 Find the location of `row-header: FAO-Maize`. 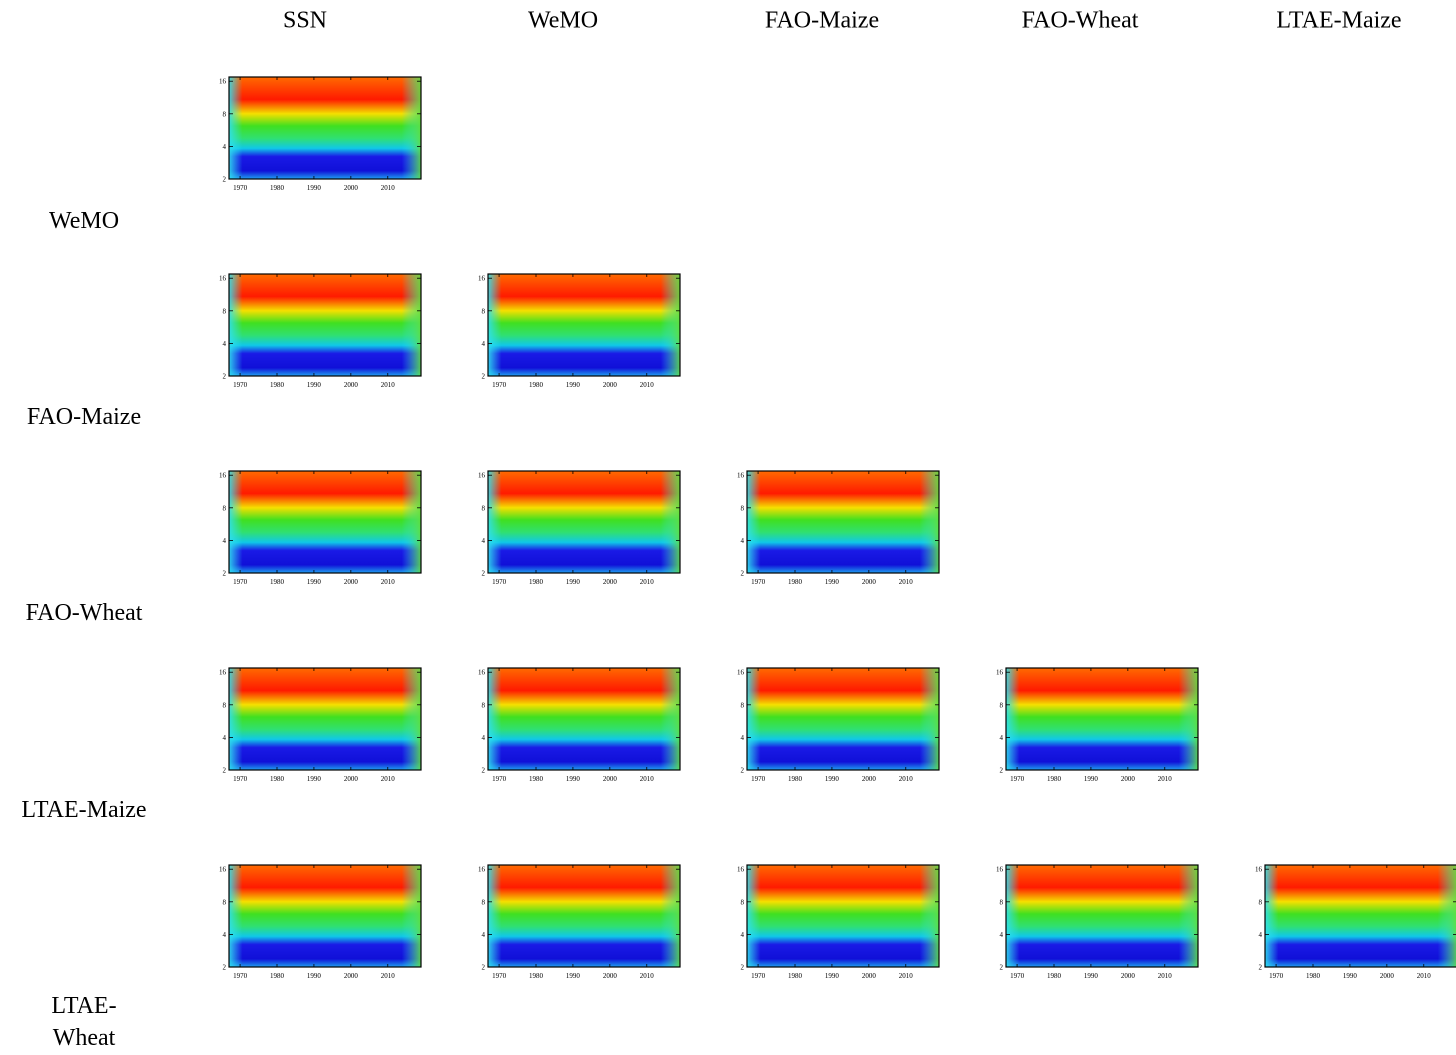

row-header: FAO-Maize is located at coordinates (84, 417).